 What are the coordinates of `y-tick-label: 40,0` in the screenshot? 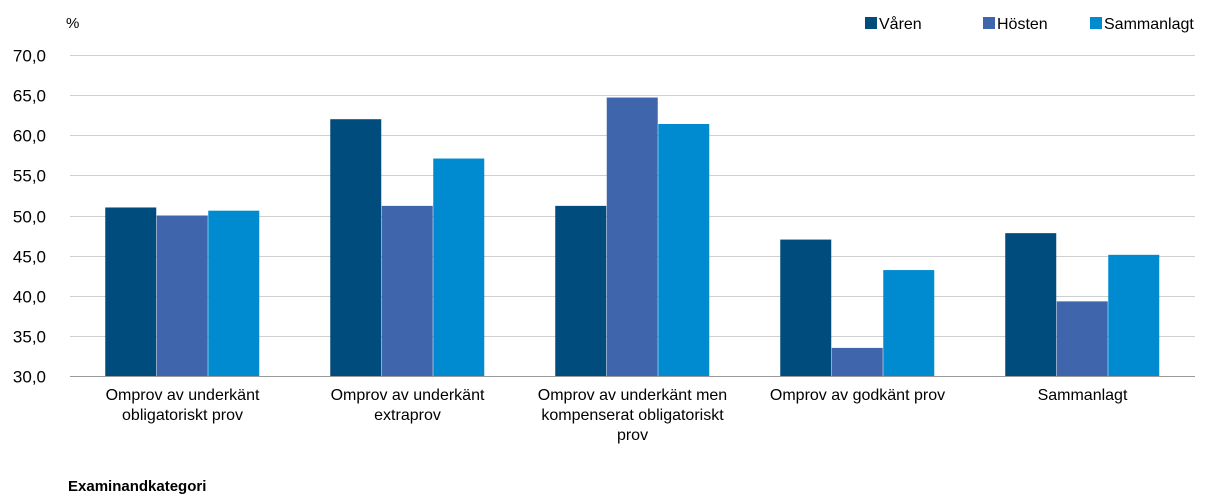 It's located at (29, 297).